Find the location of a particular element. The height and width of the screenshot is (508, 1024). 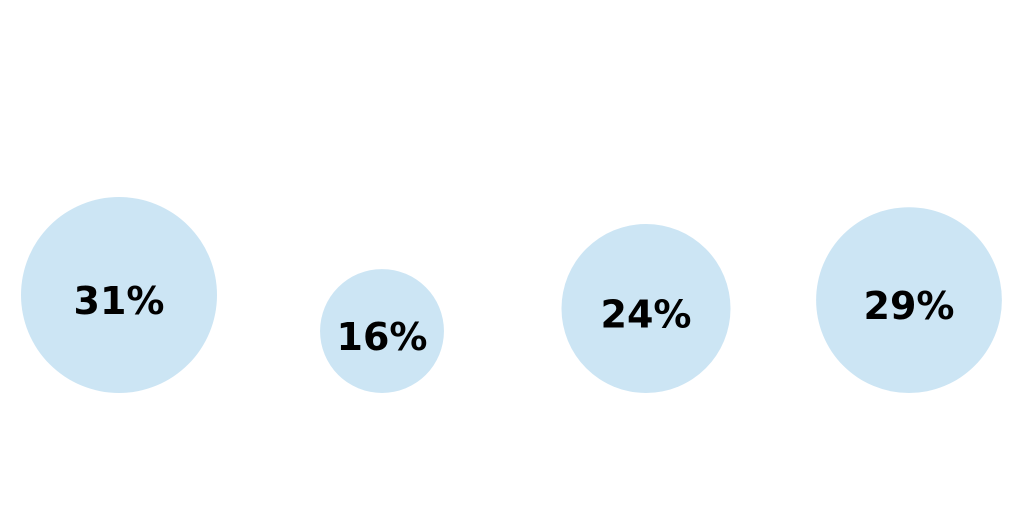

bubble-label-4: 29% is located at coordinates (909, 306).